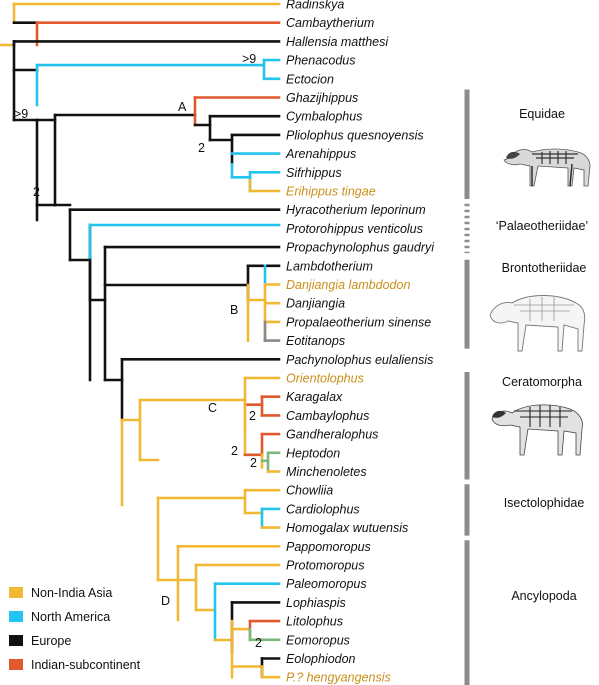 The width and height of the screenshot is (599, 685). What do you see at coordinates (86, 665) in the screenshot?
I see `legend-label-indian_subcontinent: Indian-subcontinent` at bounding box center [86, 665].